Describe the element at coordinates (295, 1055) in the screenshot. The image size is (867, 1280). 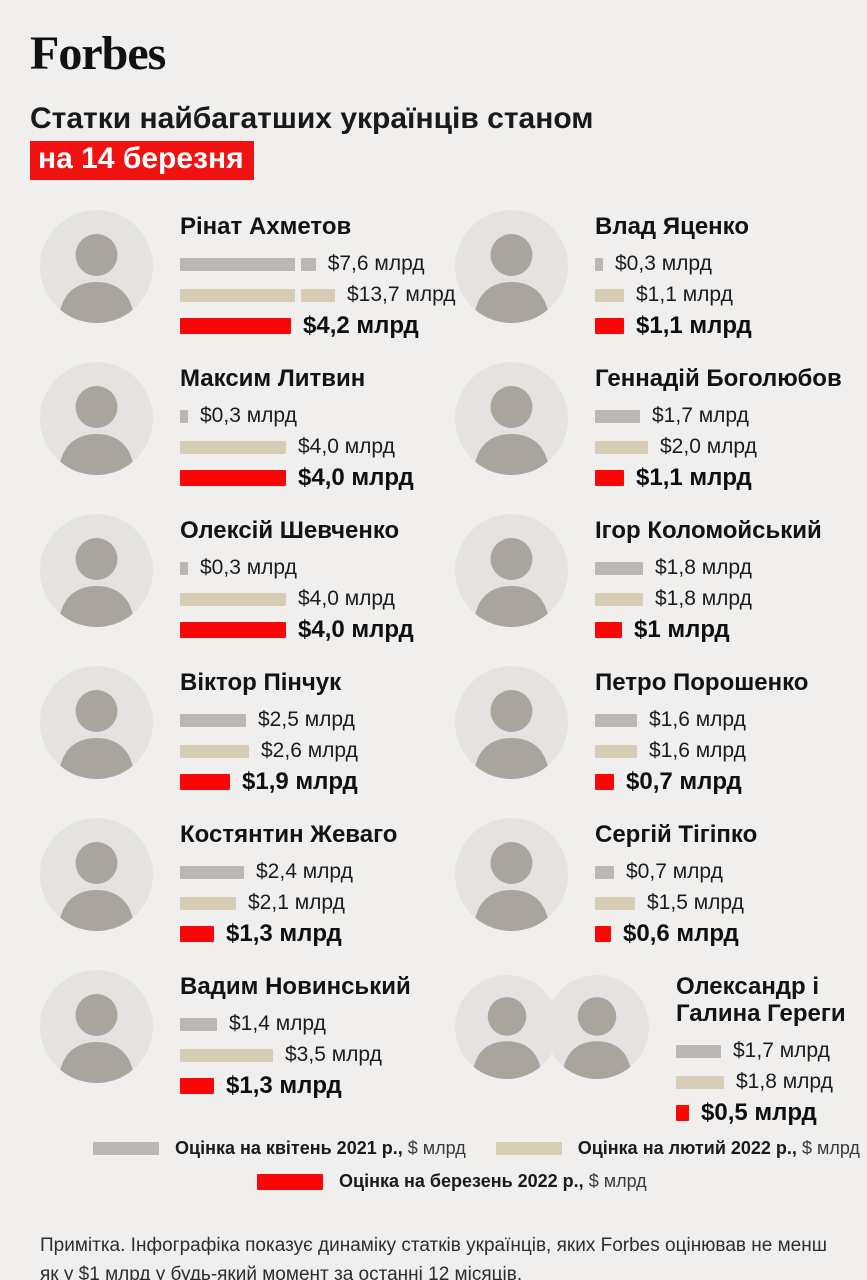
I see `wealth-bars: $1,4 млрд $3,5 млрд $1,3 млрд` at that location.